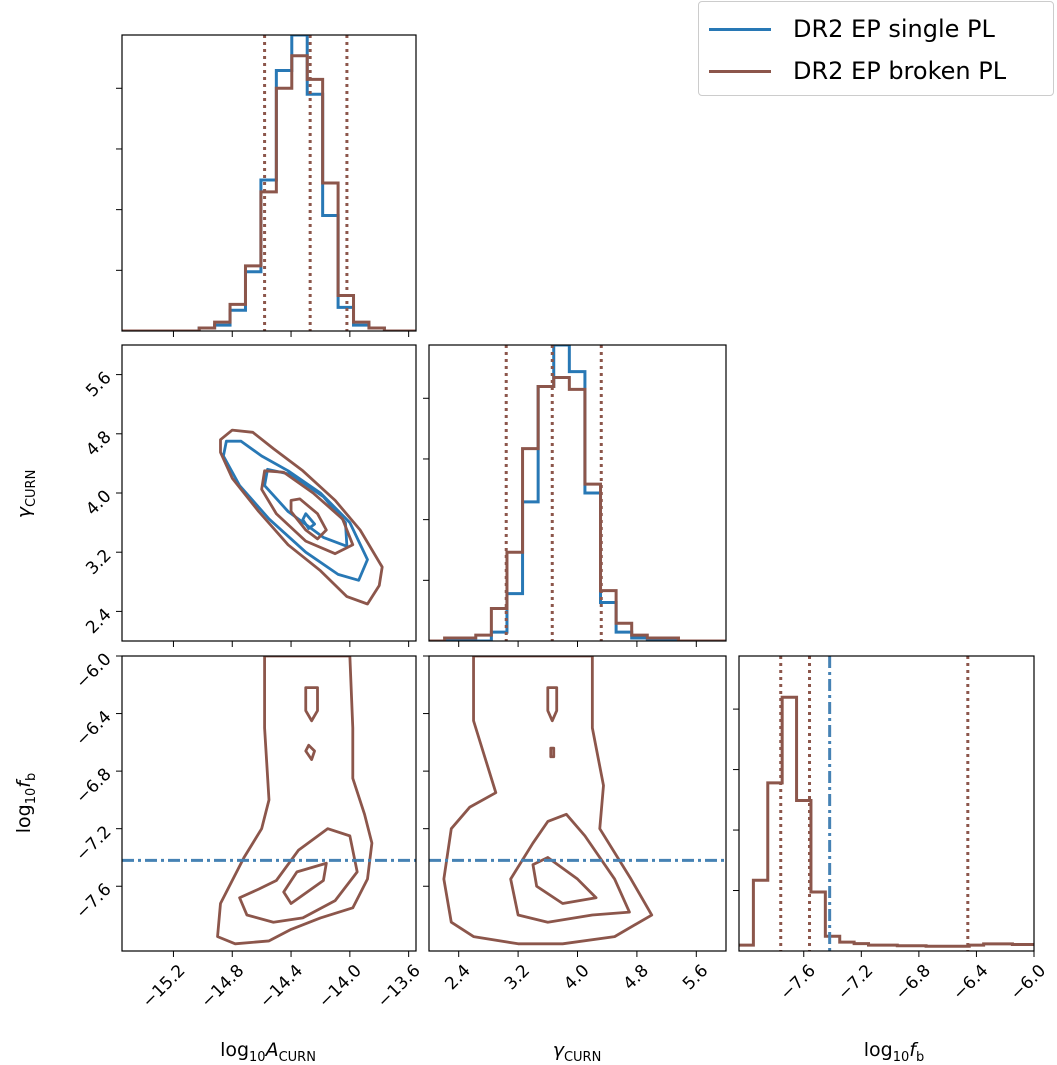  I want to click on legend-item-single: DR2 EP single PL, so click(852, 29).